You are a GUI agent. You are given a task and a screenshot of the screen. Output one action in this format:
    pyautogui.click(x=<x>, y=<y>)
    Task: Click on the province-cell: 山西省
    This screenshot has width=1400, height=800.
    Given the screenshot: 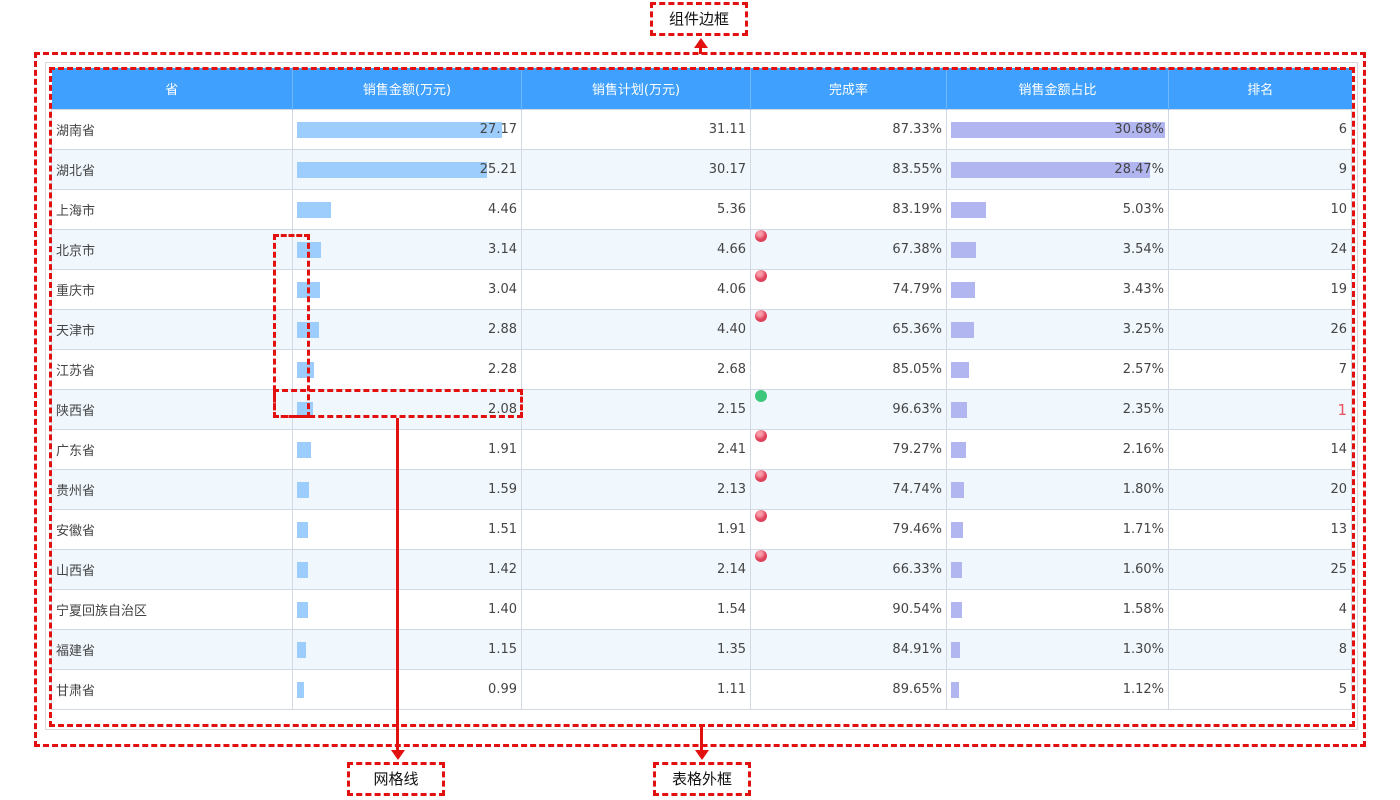 What is the action you would take?
    pyautogui.click(x=172, y=569)
    